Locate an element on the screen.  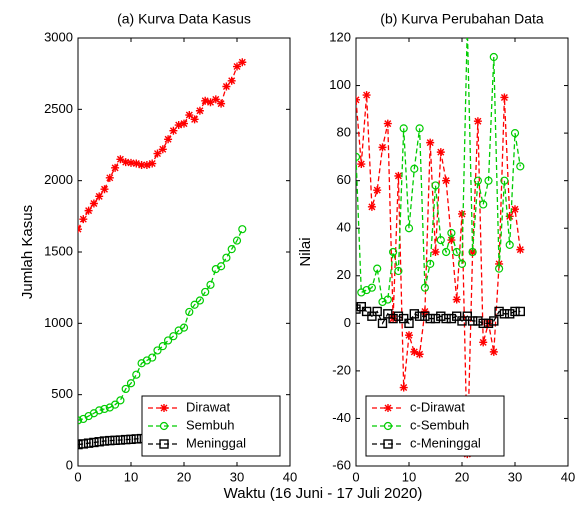
y-axis-label: Jumlah Kasus is located at coordinates (27, 252).